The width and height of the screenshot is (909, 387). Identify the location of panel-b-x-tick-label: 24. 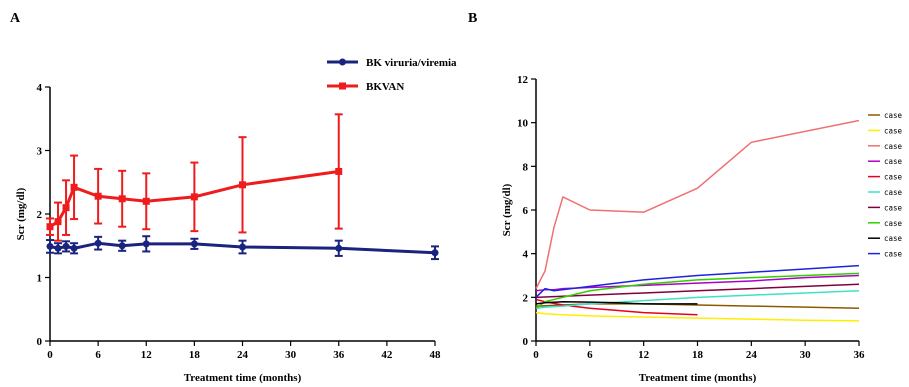
(752, 355).